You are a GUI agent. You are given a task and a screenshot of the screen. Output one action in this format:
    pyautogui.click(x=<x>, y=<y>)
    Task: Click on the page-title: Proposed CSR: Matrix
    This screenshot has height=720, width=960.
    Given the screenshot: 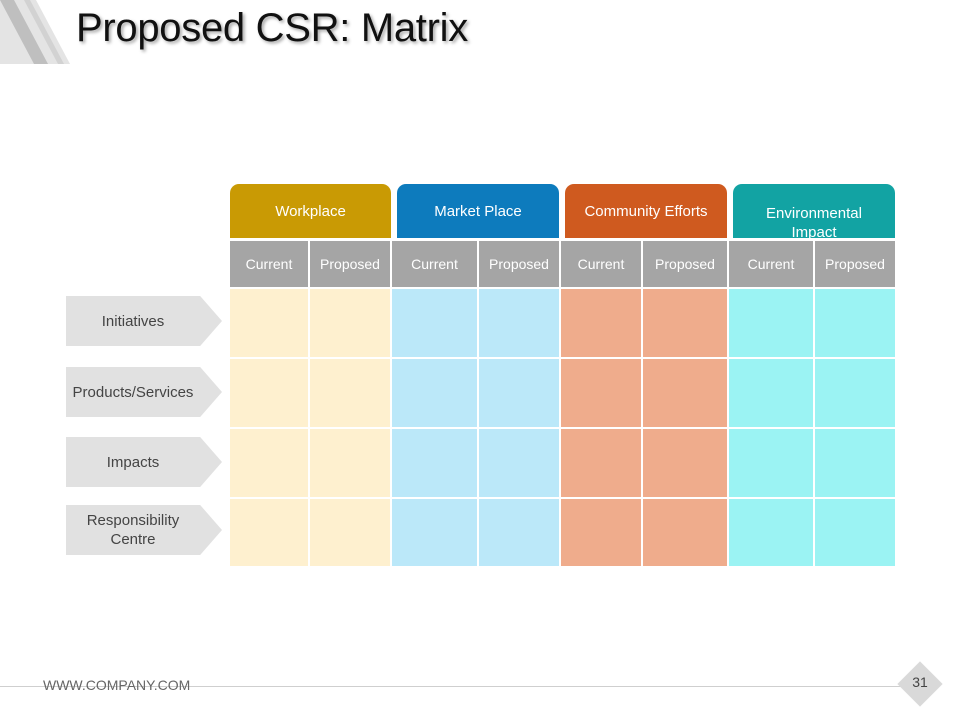 What is the action you would take?
    pyautogui.click(x=272, y=28)
    